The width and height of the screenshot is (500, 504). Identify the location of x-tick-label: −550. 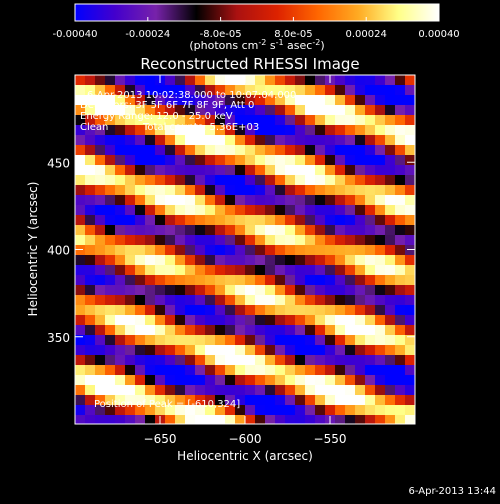
(330, 439).